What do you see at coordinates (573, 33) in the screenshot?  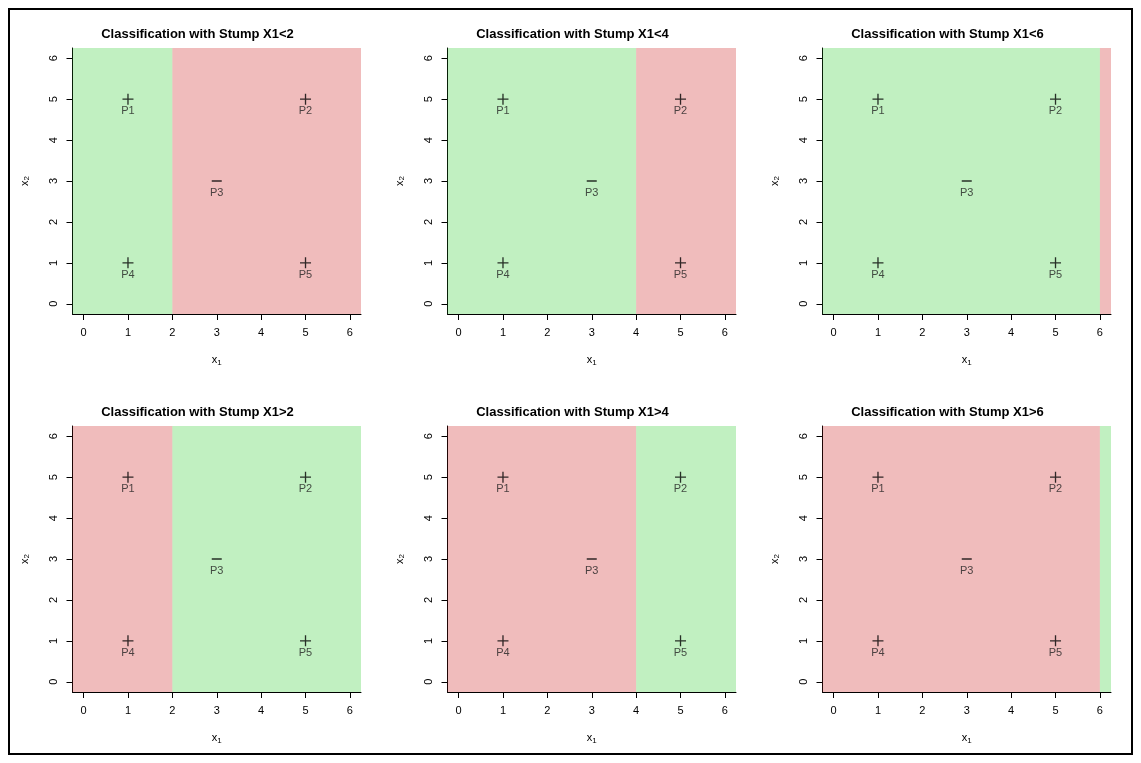 I see `chart-title: Classification with Stump X1<4` at bounding box center [573, 33].